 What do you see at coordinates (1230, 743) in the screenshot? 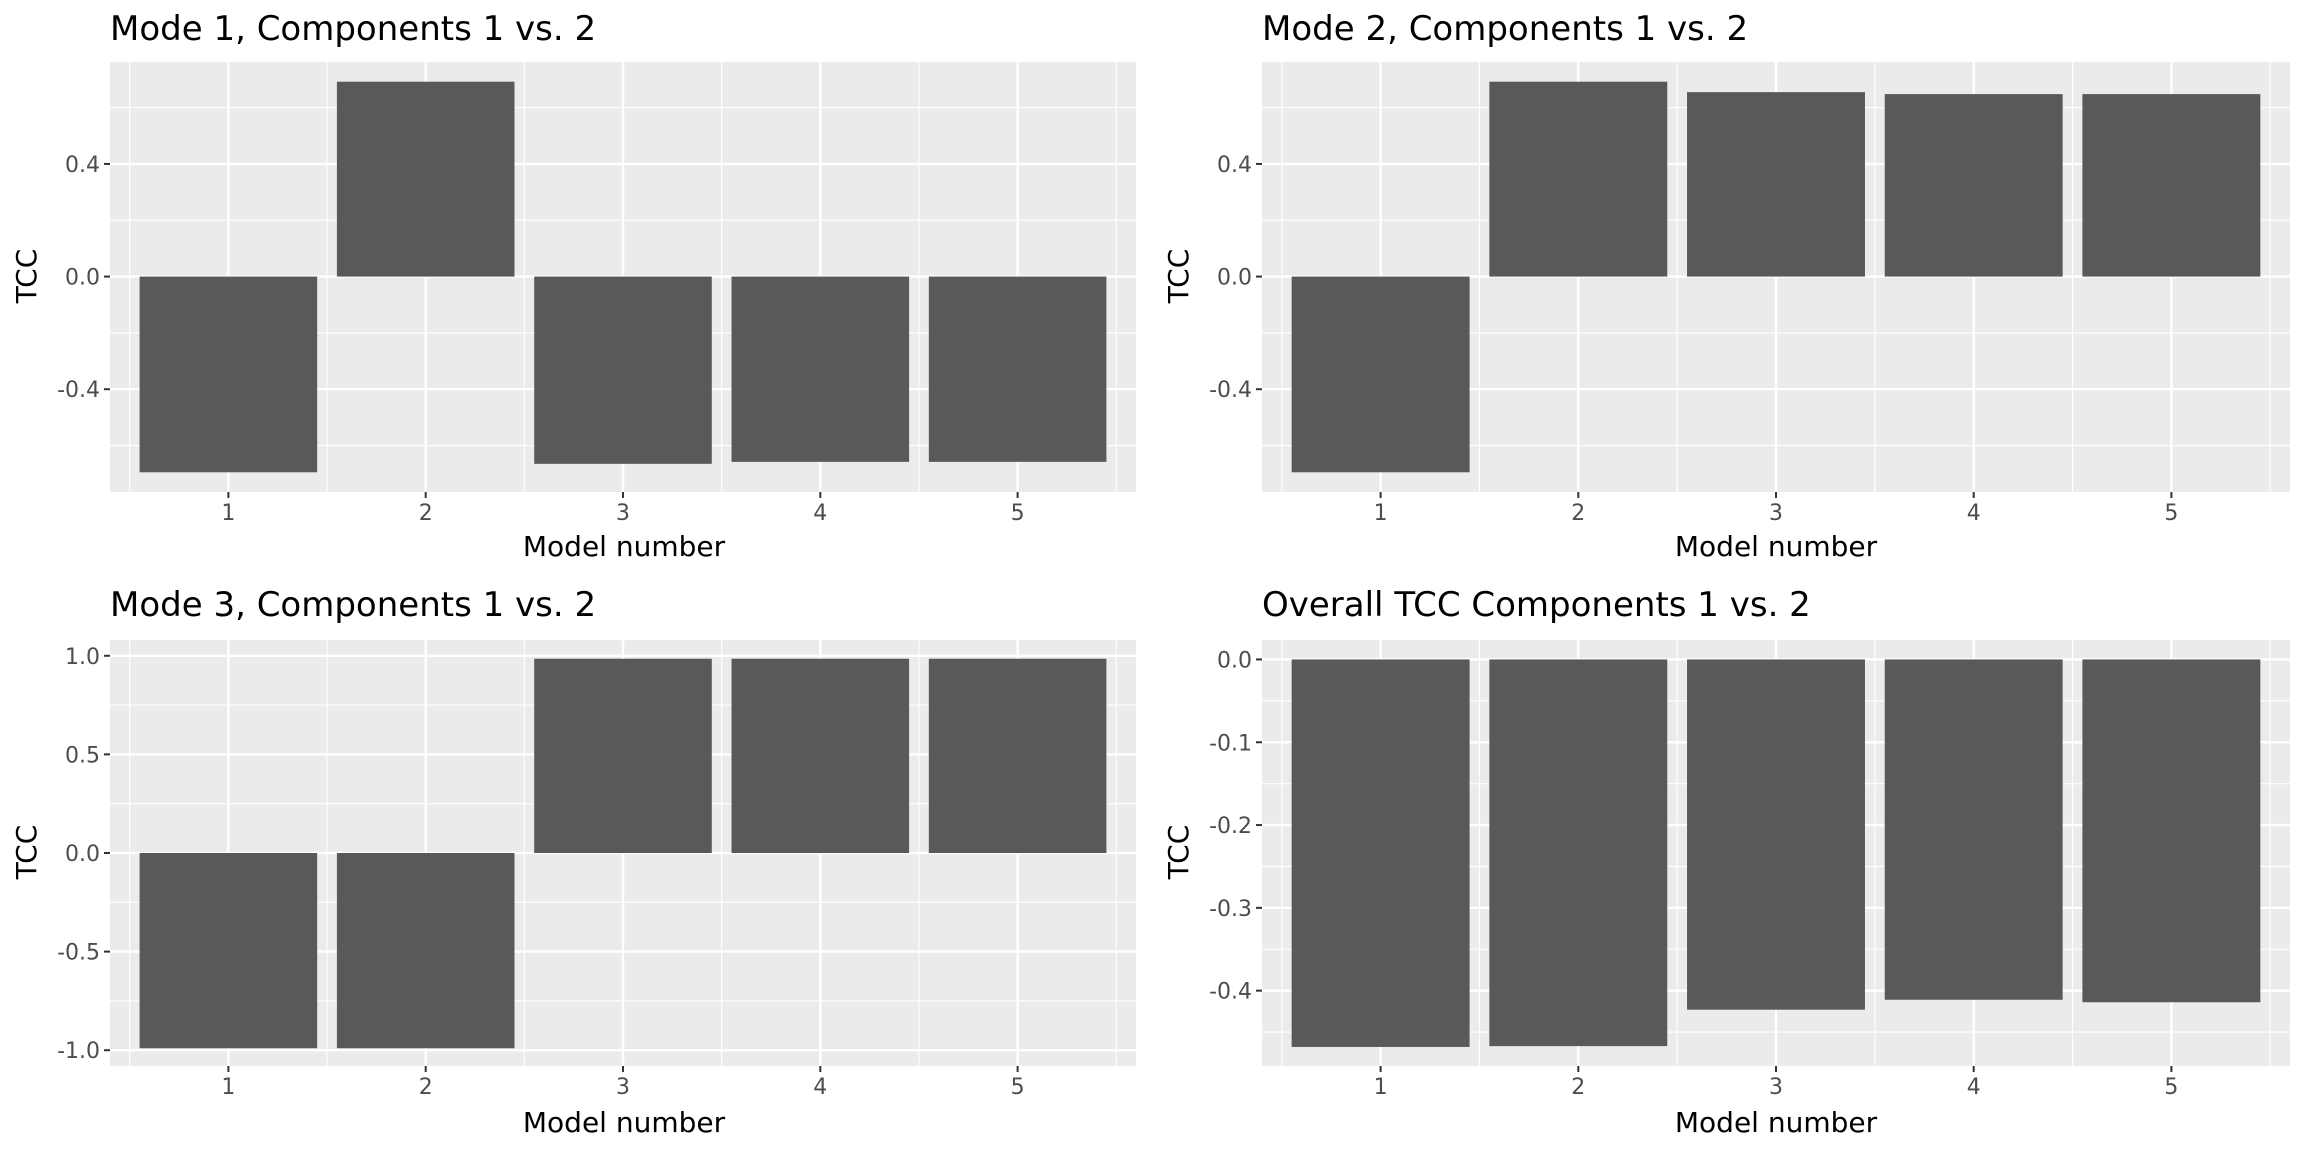
I see `y-tick-label: -0.1` at bounding box center [1230, 743].